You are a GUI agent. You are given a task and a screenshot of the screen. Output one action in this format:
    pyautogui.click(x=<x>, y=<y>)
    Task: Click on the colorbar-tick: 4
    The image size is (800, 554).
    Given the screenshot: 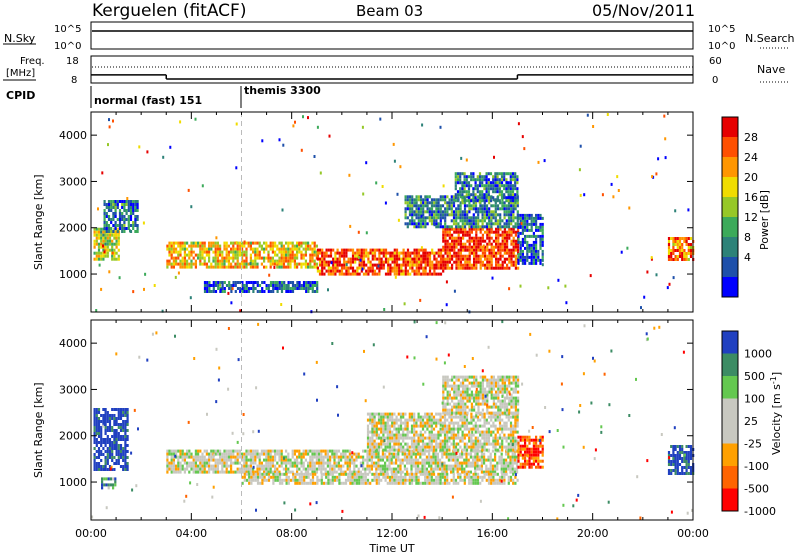 What is the action you would take?
    pyautogui.click(x=747, y=257)
    